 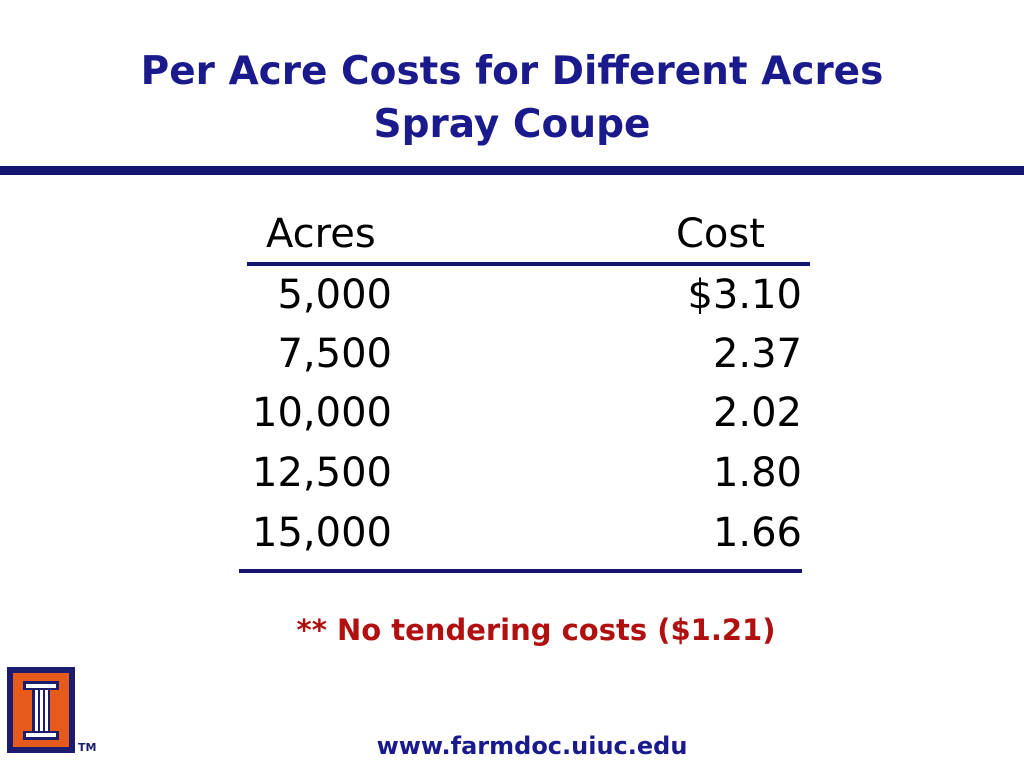 I want to click on header-acres: Acres, so click(x=321, y=234).